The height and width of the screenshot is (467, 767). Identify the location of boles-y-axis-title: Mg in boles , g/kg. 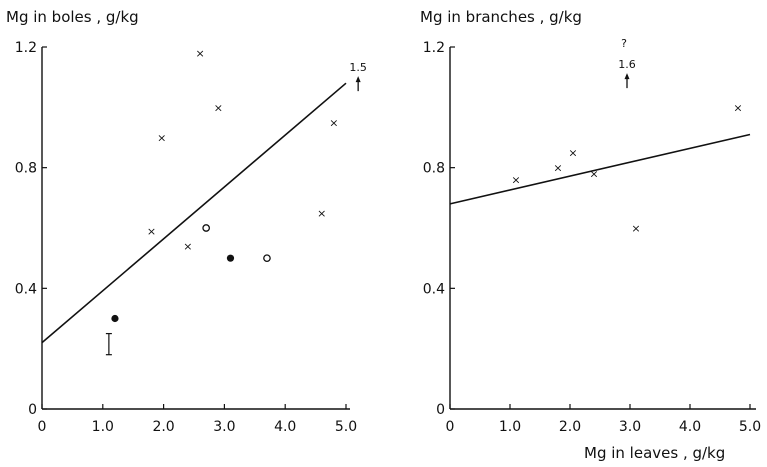
(72, 17).